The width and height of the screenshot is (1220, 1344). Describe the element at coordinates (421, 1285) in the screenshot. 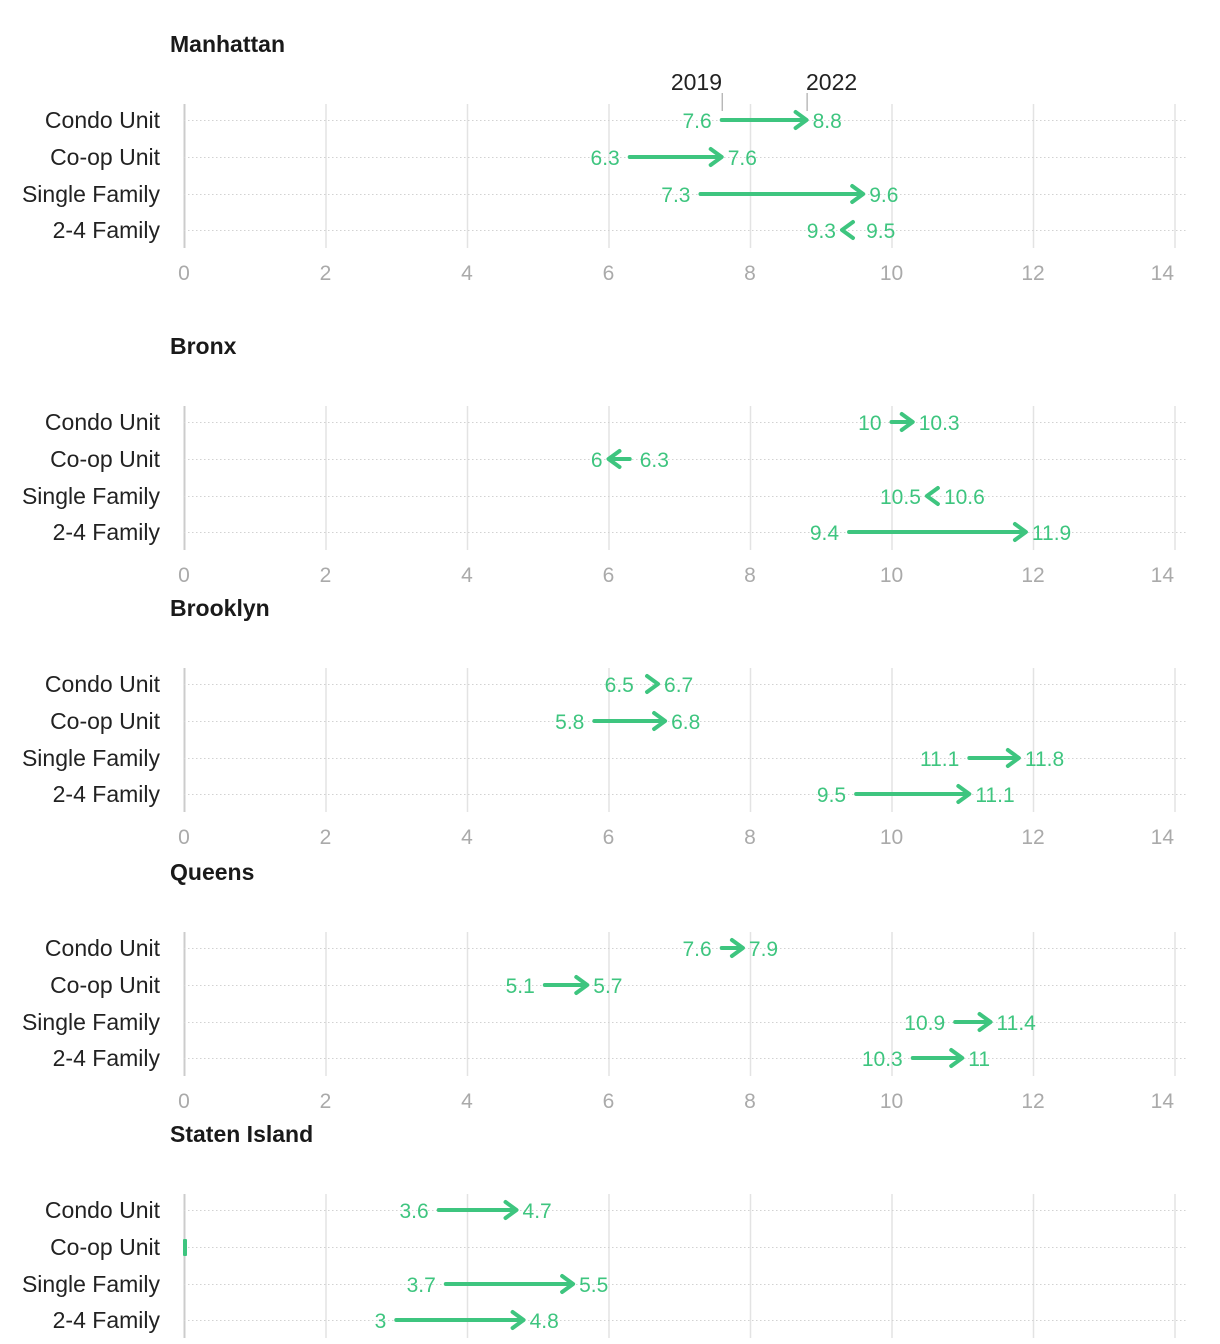

I see `start-value-label: 3.7` at that location.